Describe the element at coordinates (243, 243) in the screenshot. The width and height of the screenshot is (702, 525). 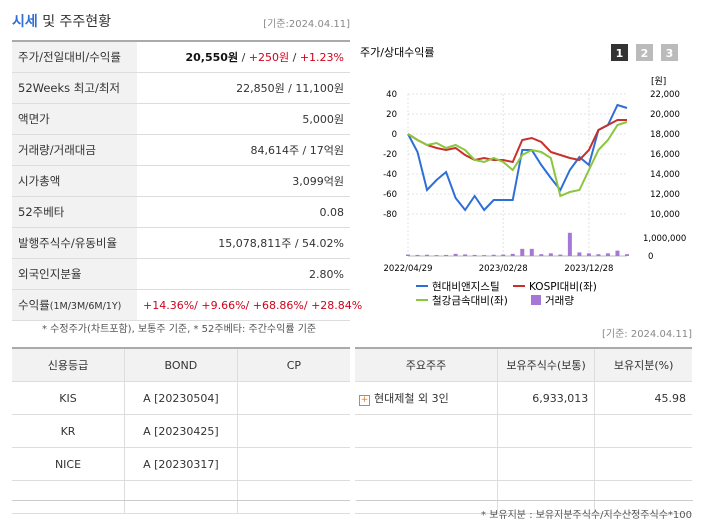
I see `value-cell: 15,078,811주 / 54.02%` at that location.